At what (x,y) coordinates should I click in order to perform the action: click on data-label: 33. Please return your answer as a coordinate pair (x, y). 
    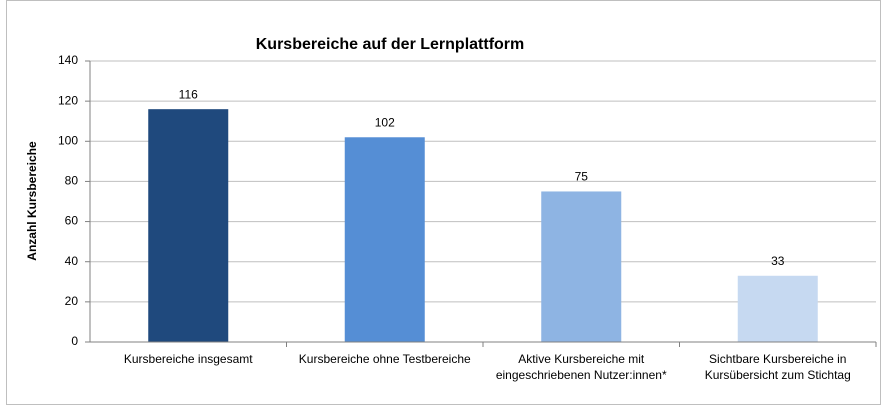
    Looking at the image, I should click on (778, 261).